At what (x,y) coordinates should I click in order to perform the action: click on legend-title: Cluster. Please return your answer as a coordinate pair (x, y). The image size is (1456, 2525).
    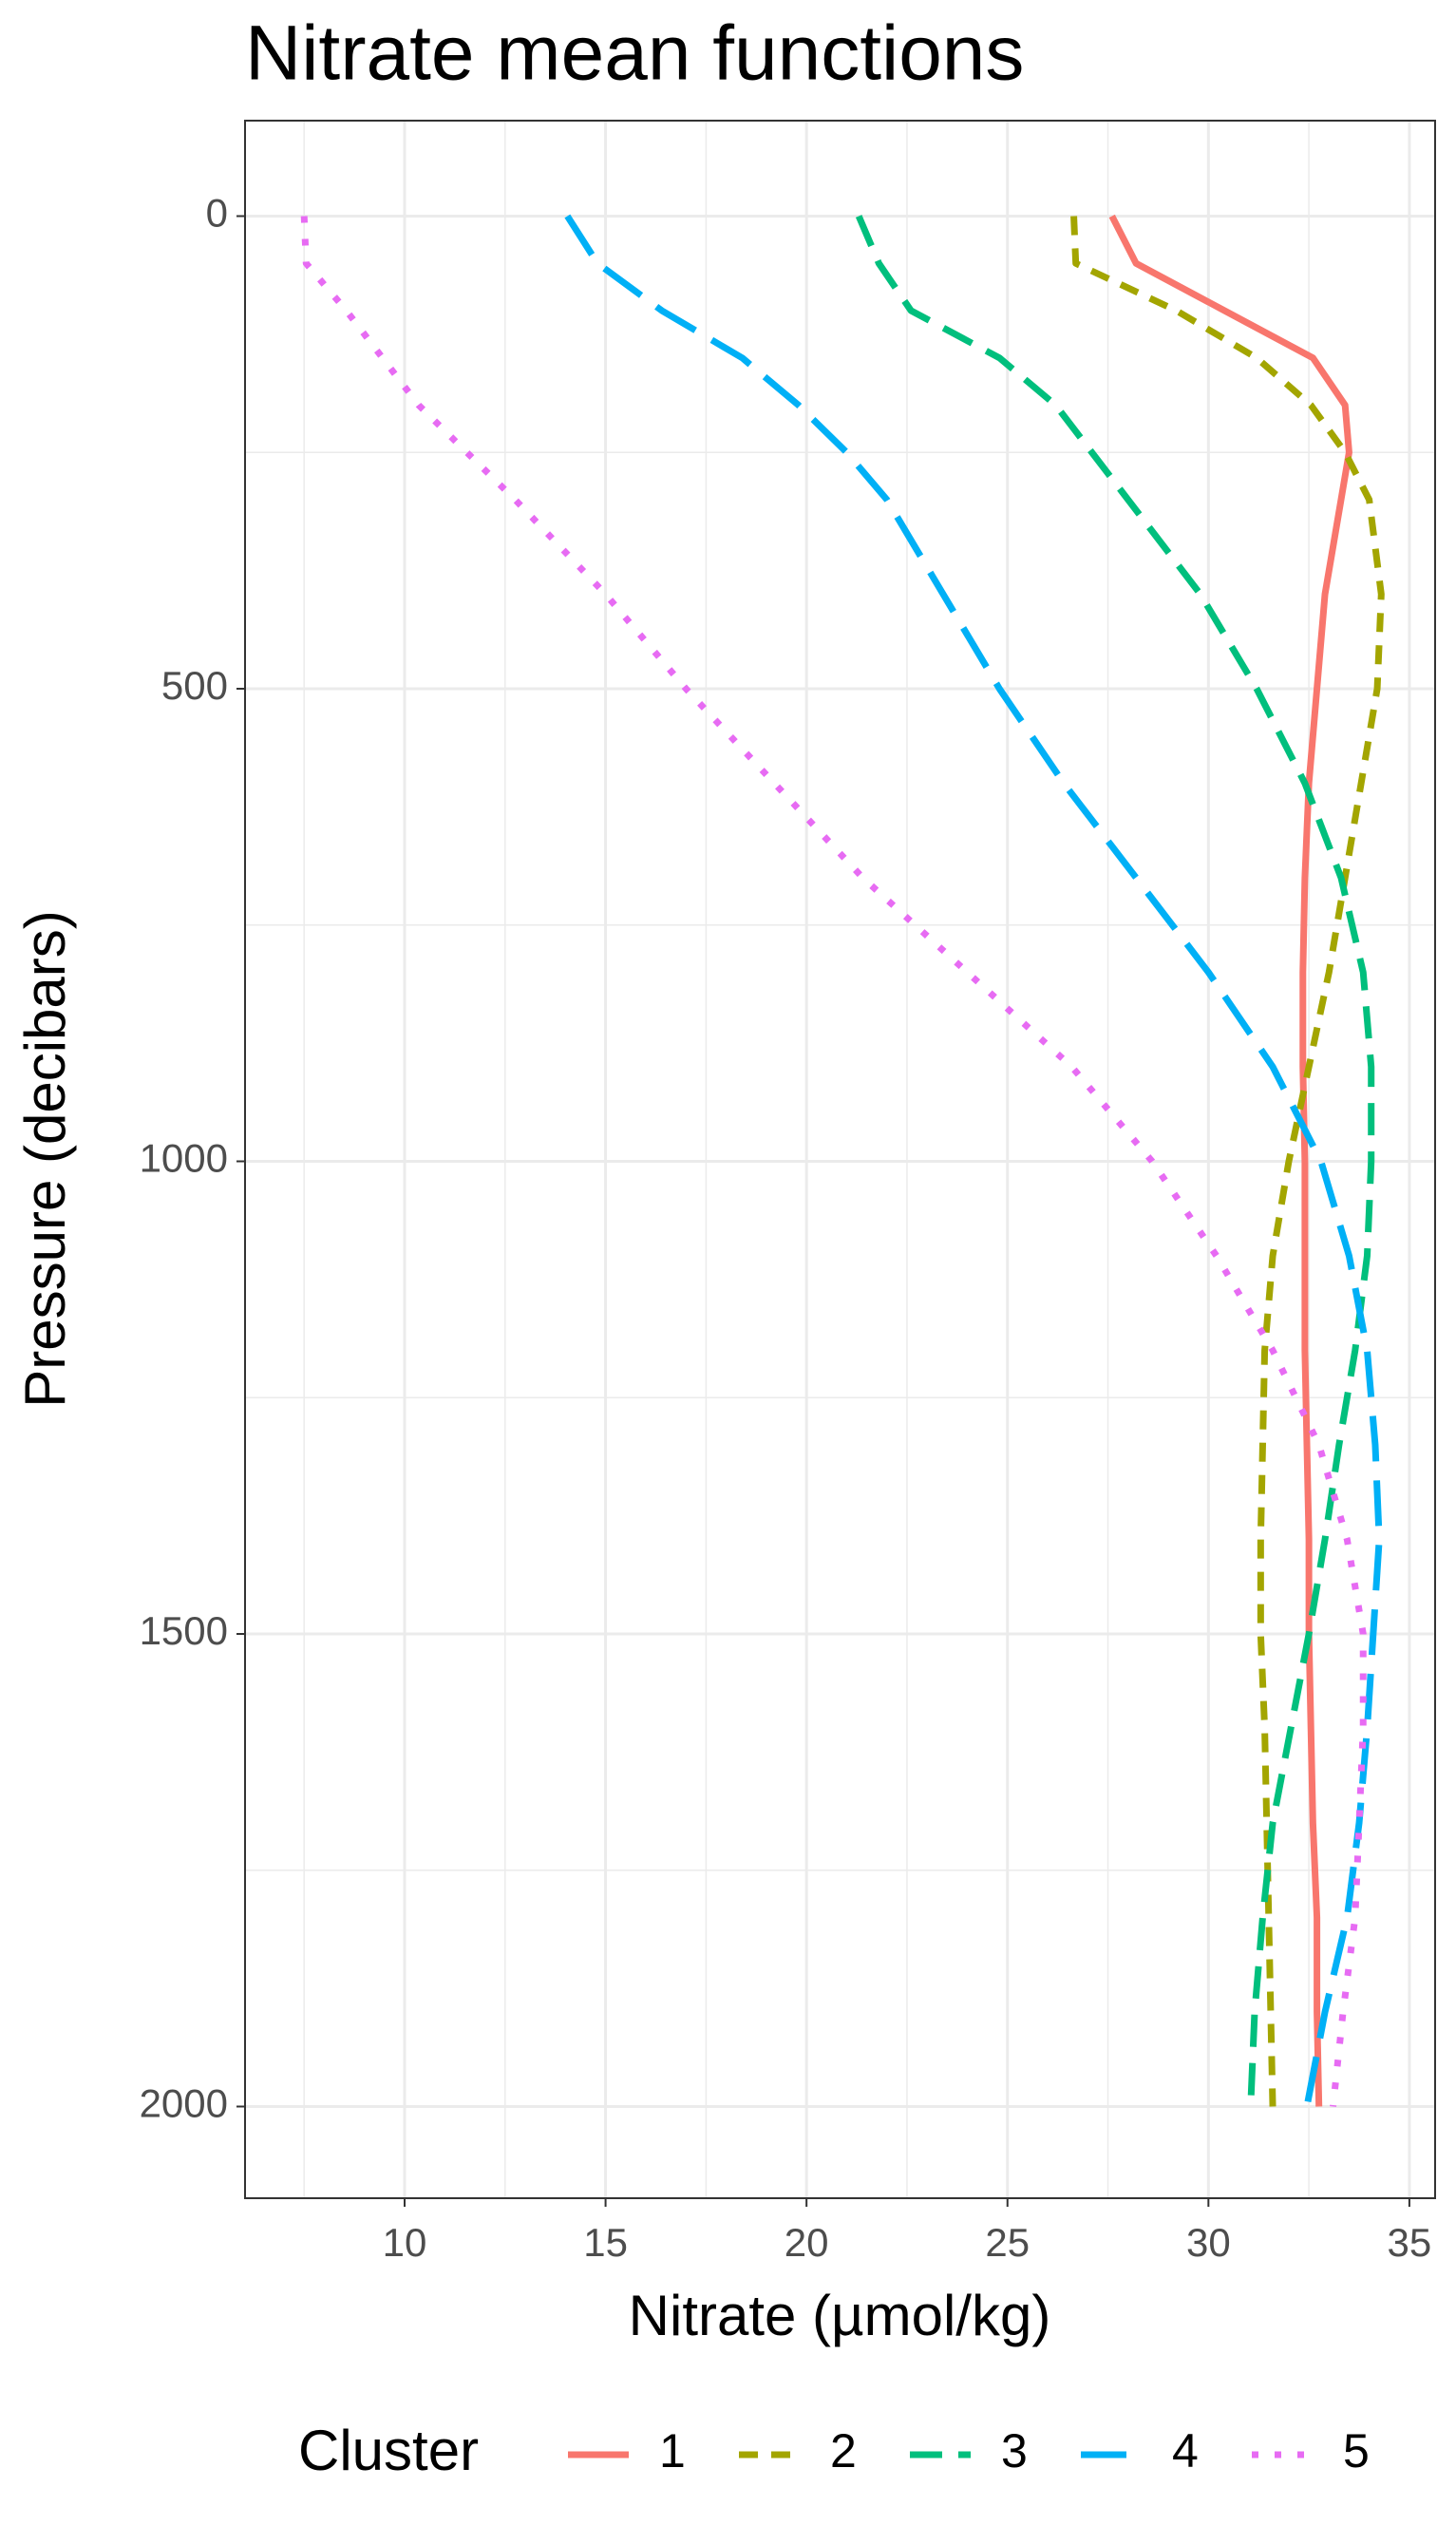
    Looking at the image, I should click on (388, 2451).